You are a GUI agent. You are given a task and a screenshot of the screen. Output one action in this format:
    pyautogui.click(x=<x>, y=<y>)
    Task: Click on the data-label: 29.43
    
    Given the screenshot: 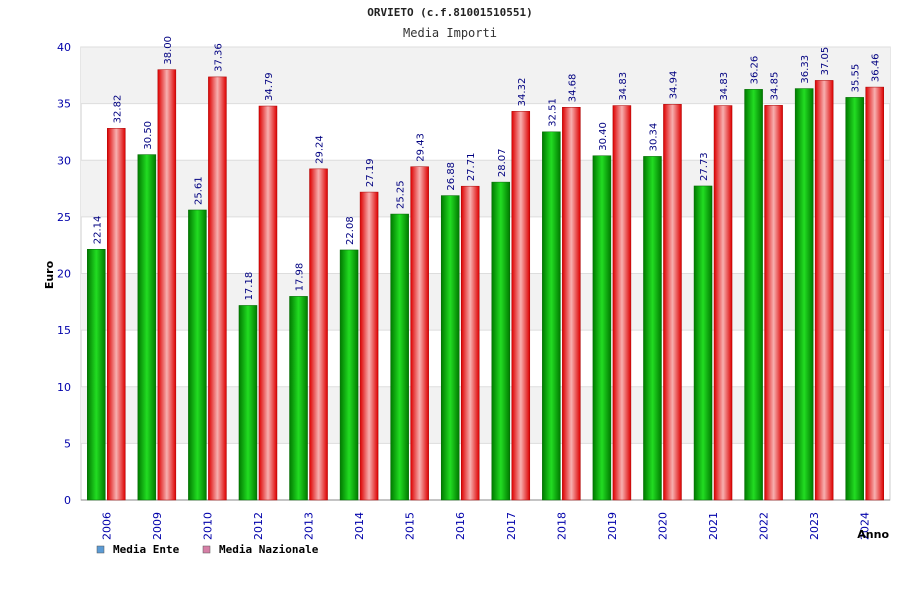 What is the action you would take?
    pyautogui.click(x=421, y=147)
    